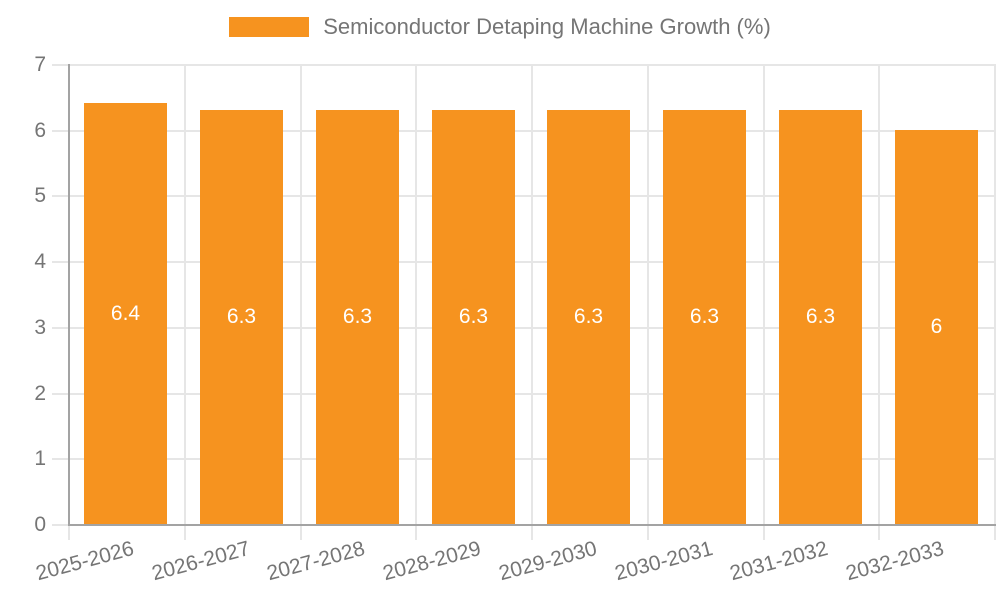 This screenshot has width=1000, height=600. I want to click on bar-value-label: 6, so click(936, 326).